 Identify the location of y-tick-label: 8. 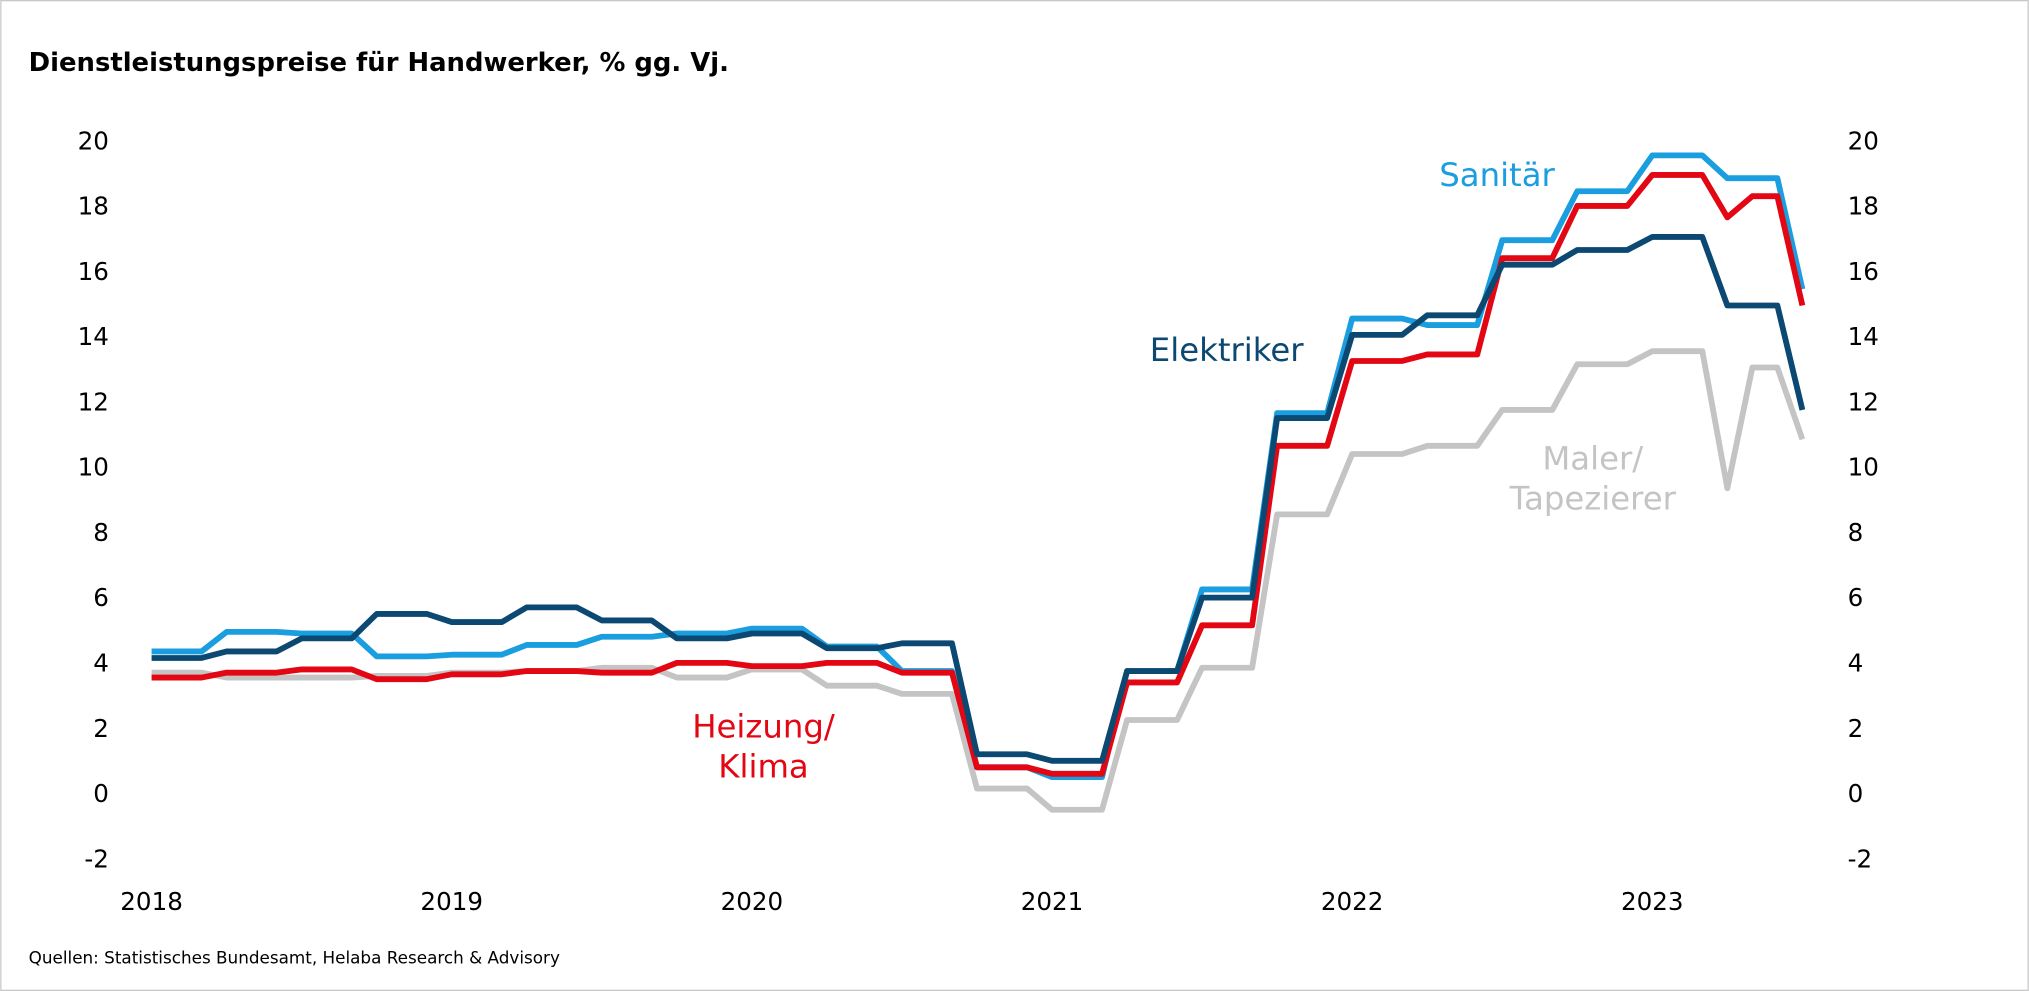
(101, 532).